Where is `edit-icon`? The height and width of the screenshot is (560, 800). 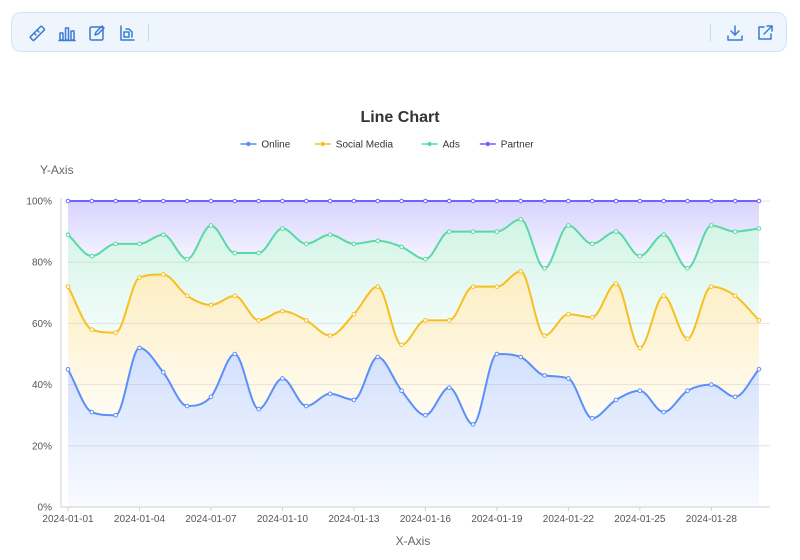
edit-icon is located at coordinates (97, 33).